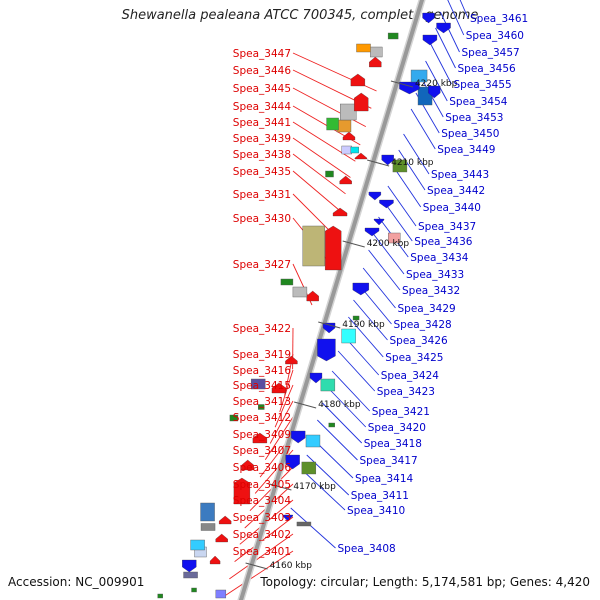 This screenshot has width=600, height=600. What do you see at coordinates (262, 355) in the screenshot?
I see `gene-label-left: Spea_3419` at bounding box center [262, 355].